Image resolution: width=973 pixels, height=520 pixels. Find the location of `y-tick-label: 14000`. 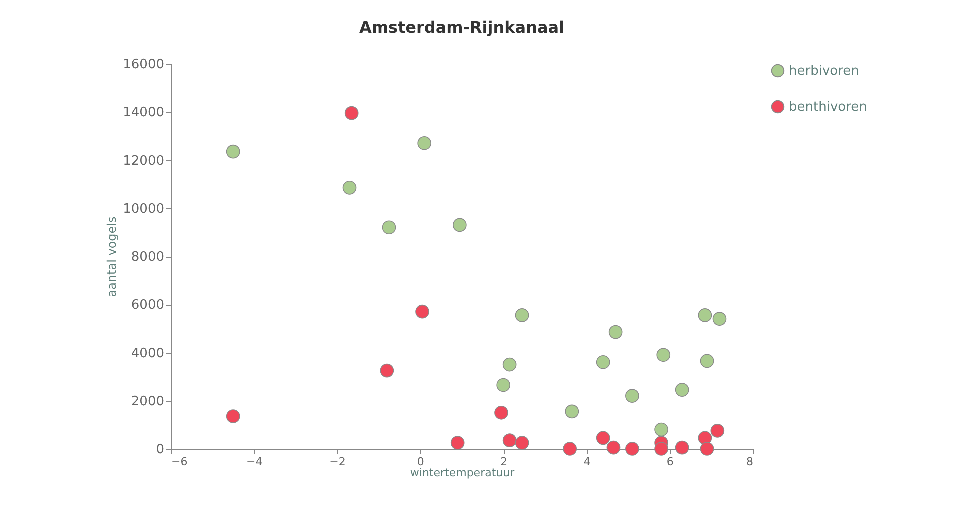

y-tick-label: 14000 is located at coordinates (143, 113).